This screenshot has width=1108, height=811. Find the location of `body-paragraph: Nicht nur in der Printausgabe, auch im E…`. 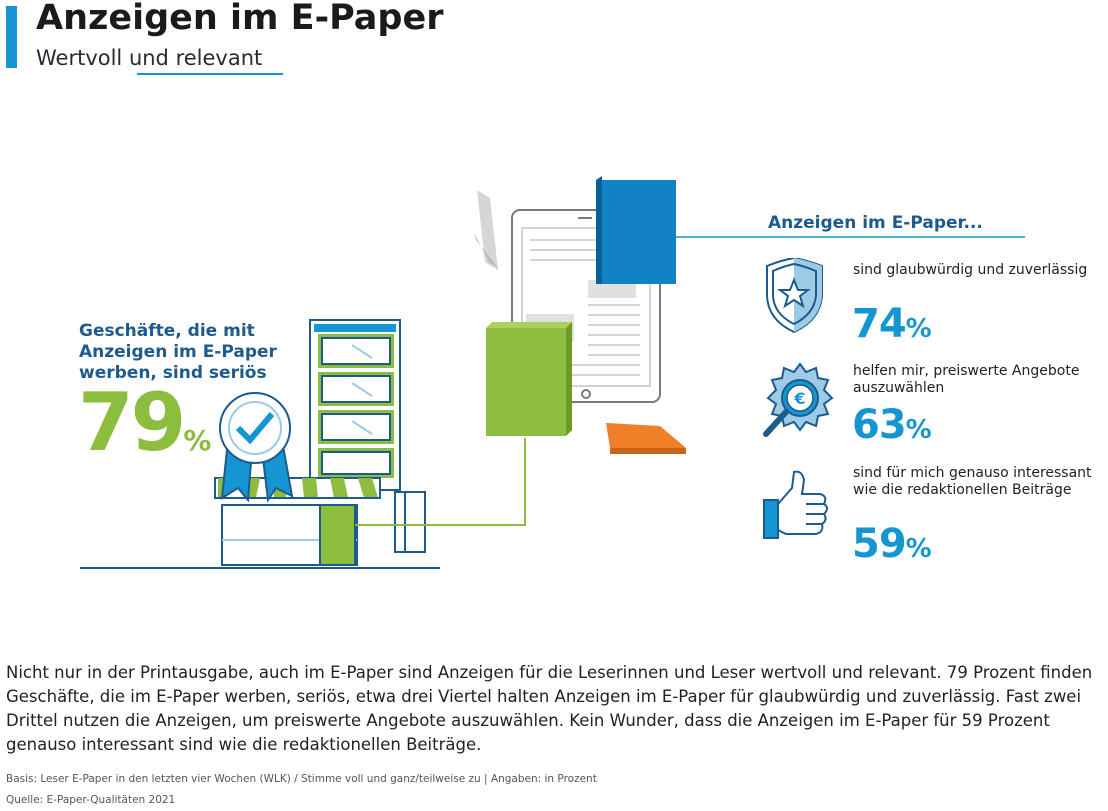

body-paragraph: Nicht nur in der Printausgabe, auch im E… is located at coordinates (549, 708).